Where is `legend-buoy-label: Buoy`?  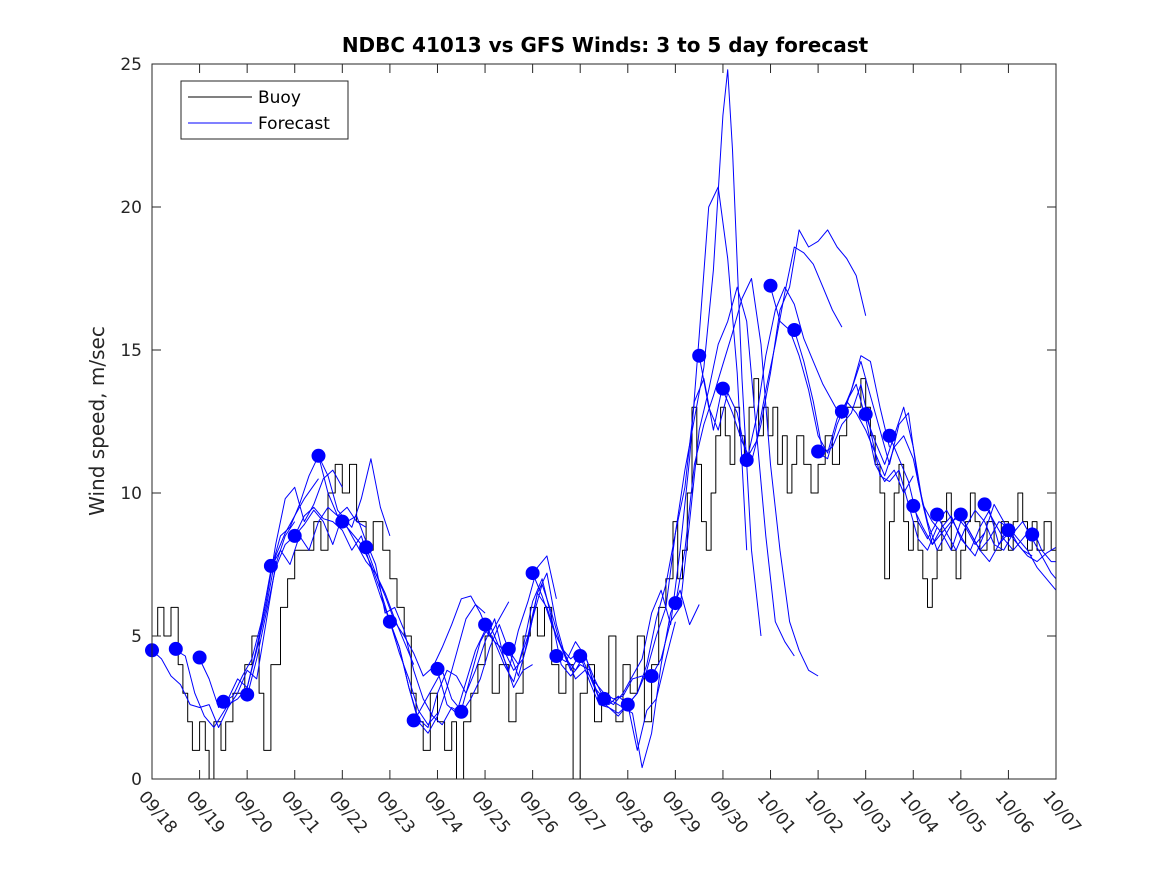
legend-buoy-label: Buoy is located at coordinates (279, 98).